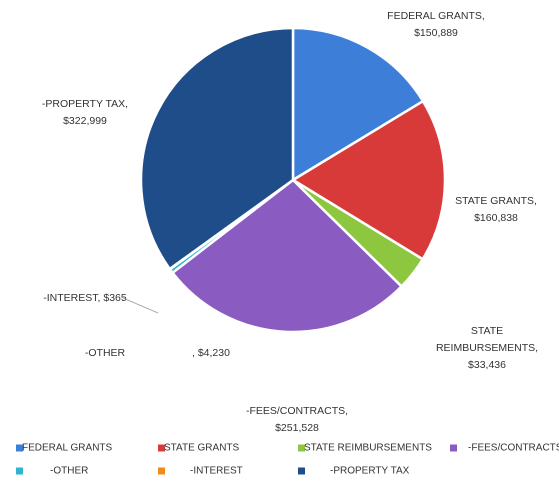 The image size is (559, 482). Describe the element at coordinates (487, 365) in the screenshot. I see `data-label: $33,436` at that location.